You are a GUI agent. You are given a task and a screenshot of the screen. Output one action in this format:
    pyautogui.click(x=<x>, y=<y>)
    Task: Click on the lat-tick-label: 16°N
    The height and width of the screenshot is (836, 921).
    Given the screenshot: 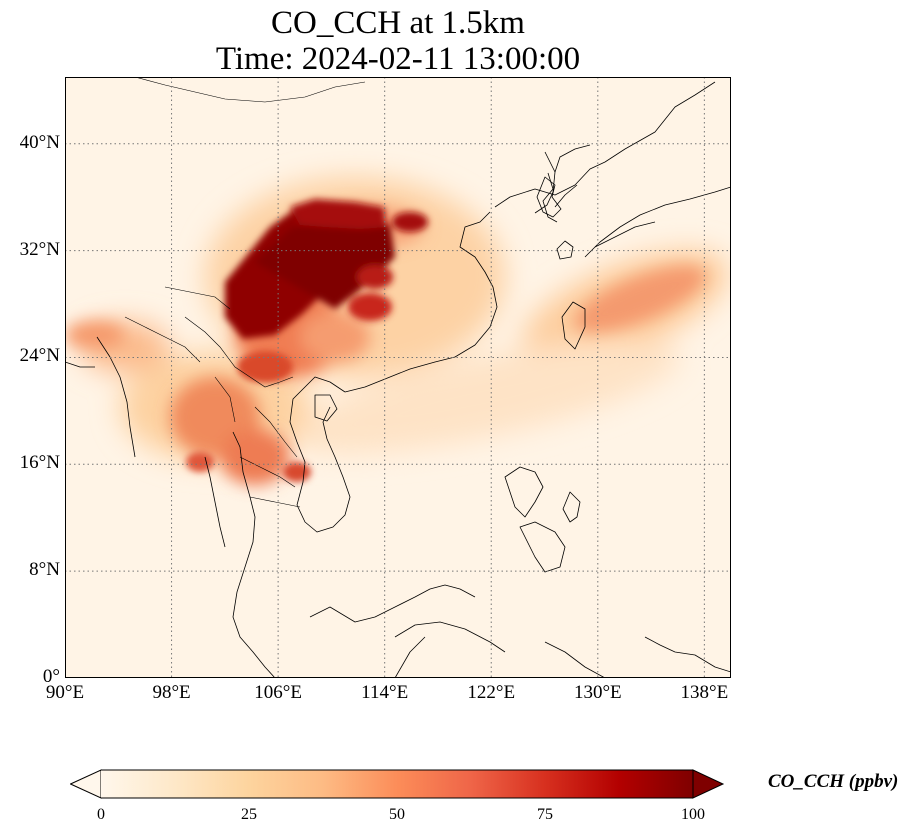 What is the action you would take?
    pyautogui.click(x=39, y=463)
    